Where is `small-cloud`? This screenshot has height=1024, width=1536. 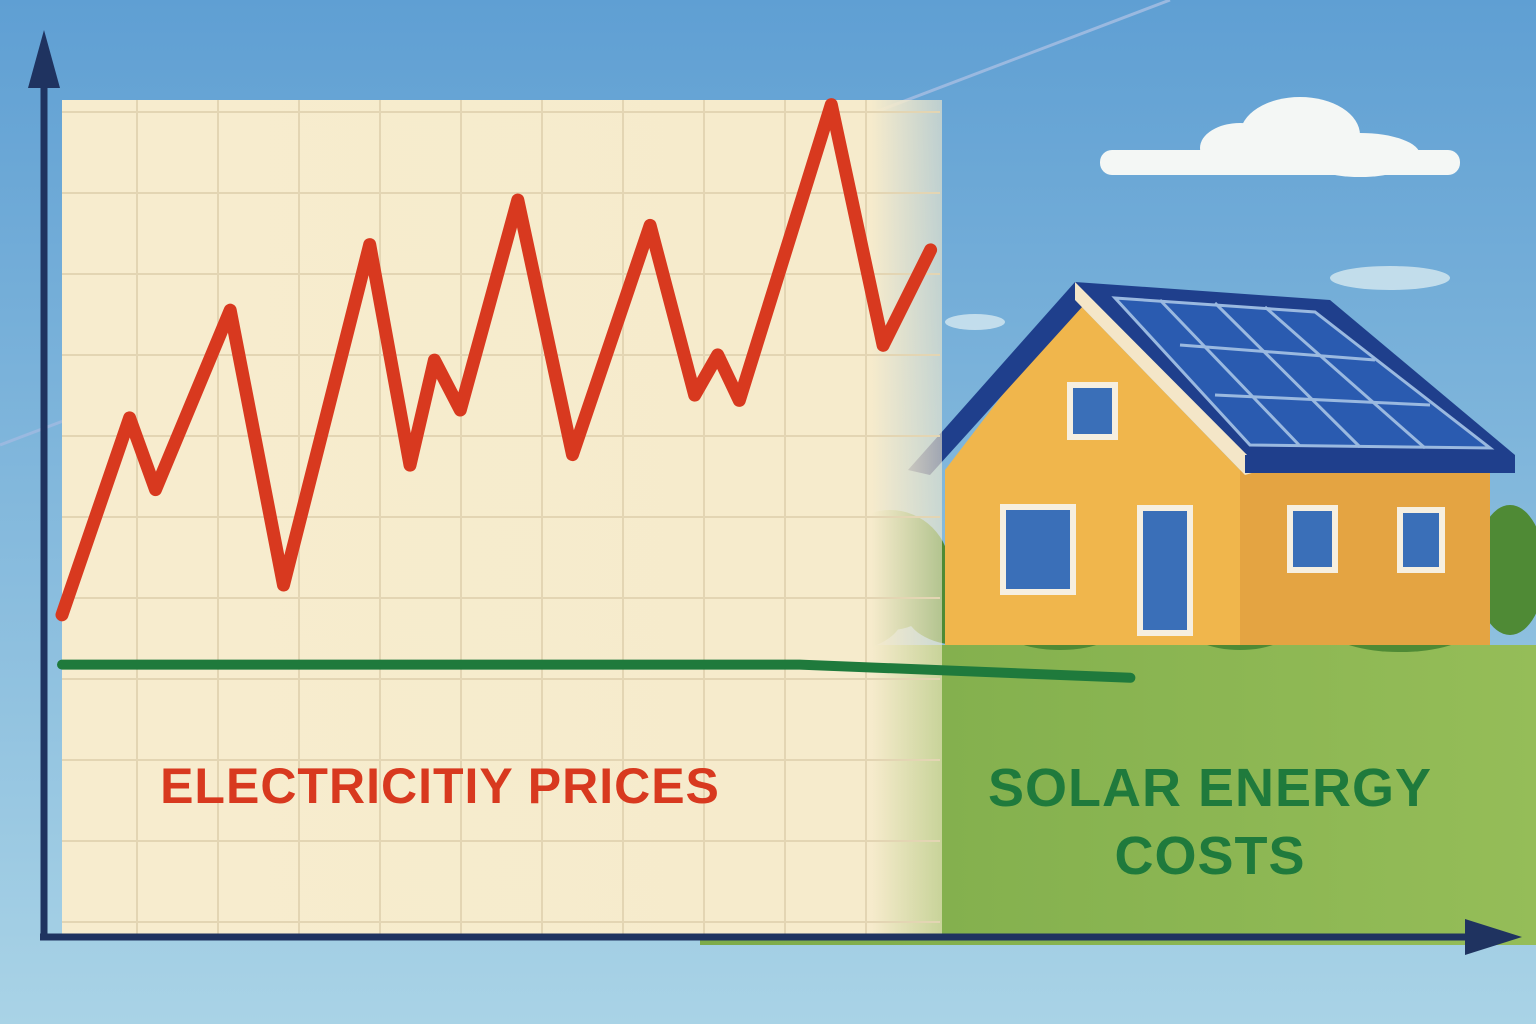
small-cloud is located at coordinates (1197, 298).